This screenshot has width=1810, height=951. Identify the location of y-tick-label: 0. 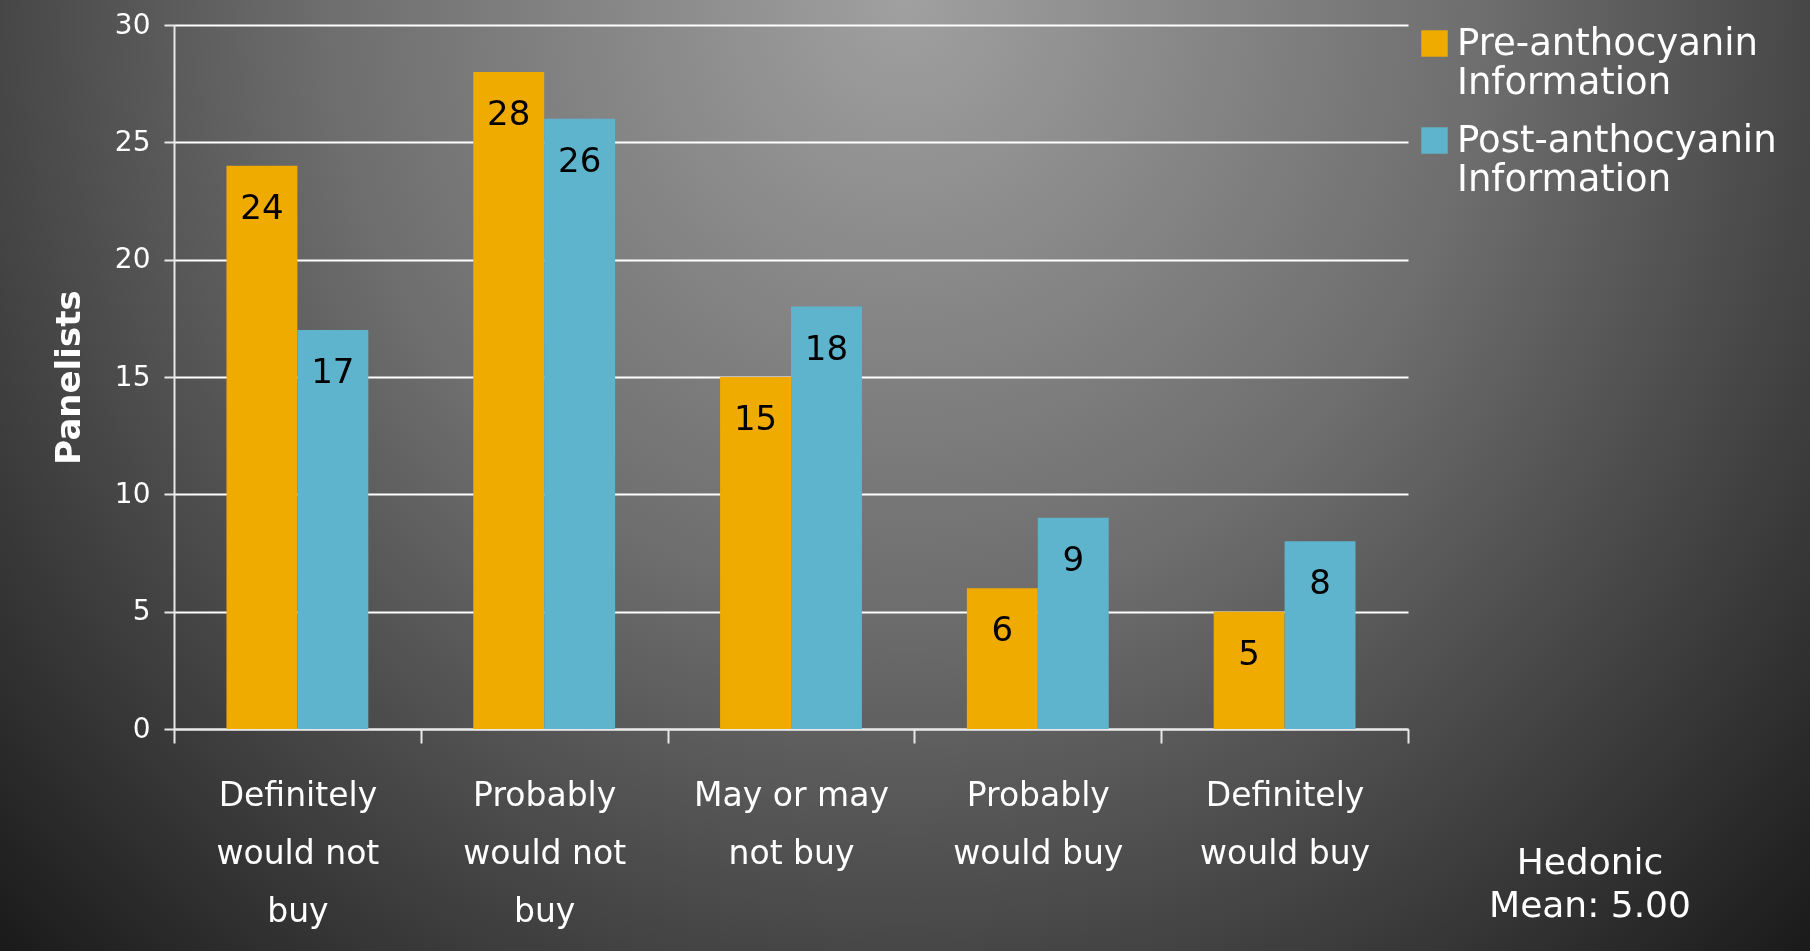
(141, 728).